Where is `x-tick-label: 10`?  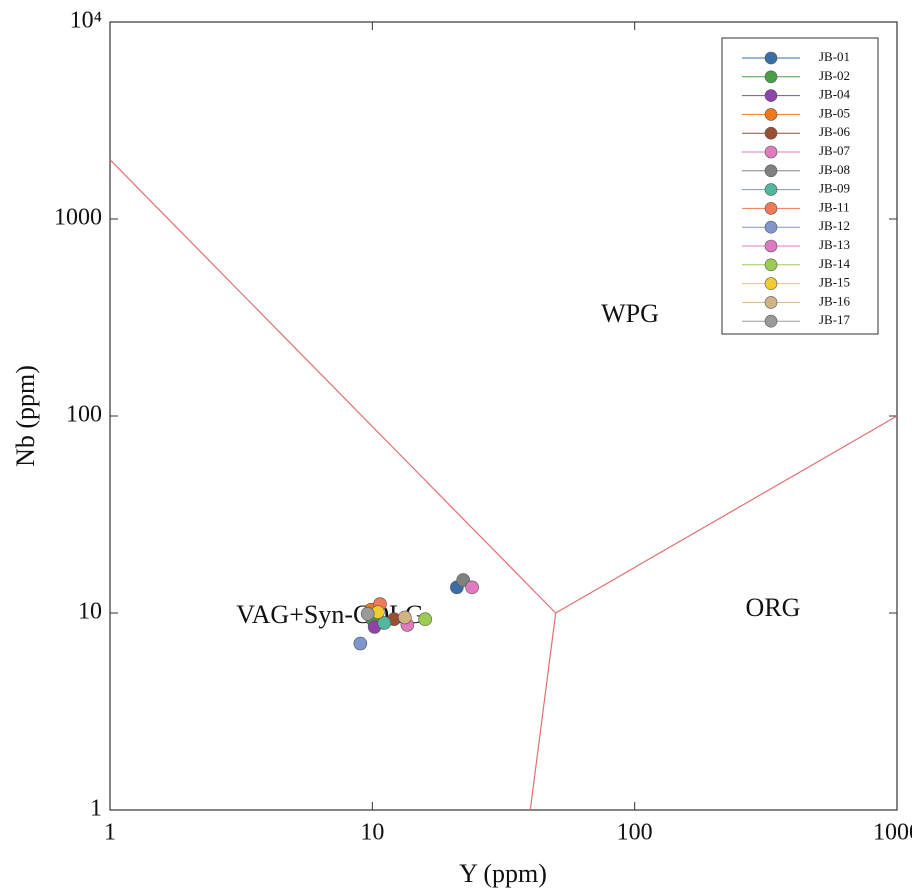 x-tick-label: 10 is located at coordinates (372, 833).